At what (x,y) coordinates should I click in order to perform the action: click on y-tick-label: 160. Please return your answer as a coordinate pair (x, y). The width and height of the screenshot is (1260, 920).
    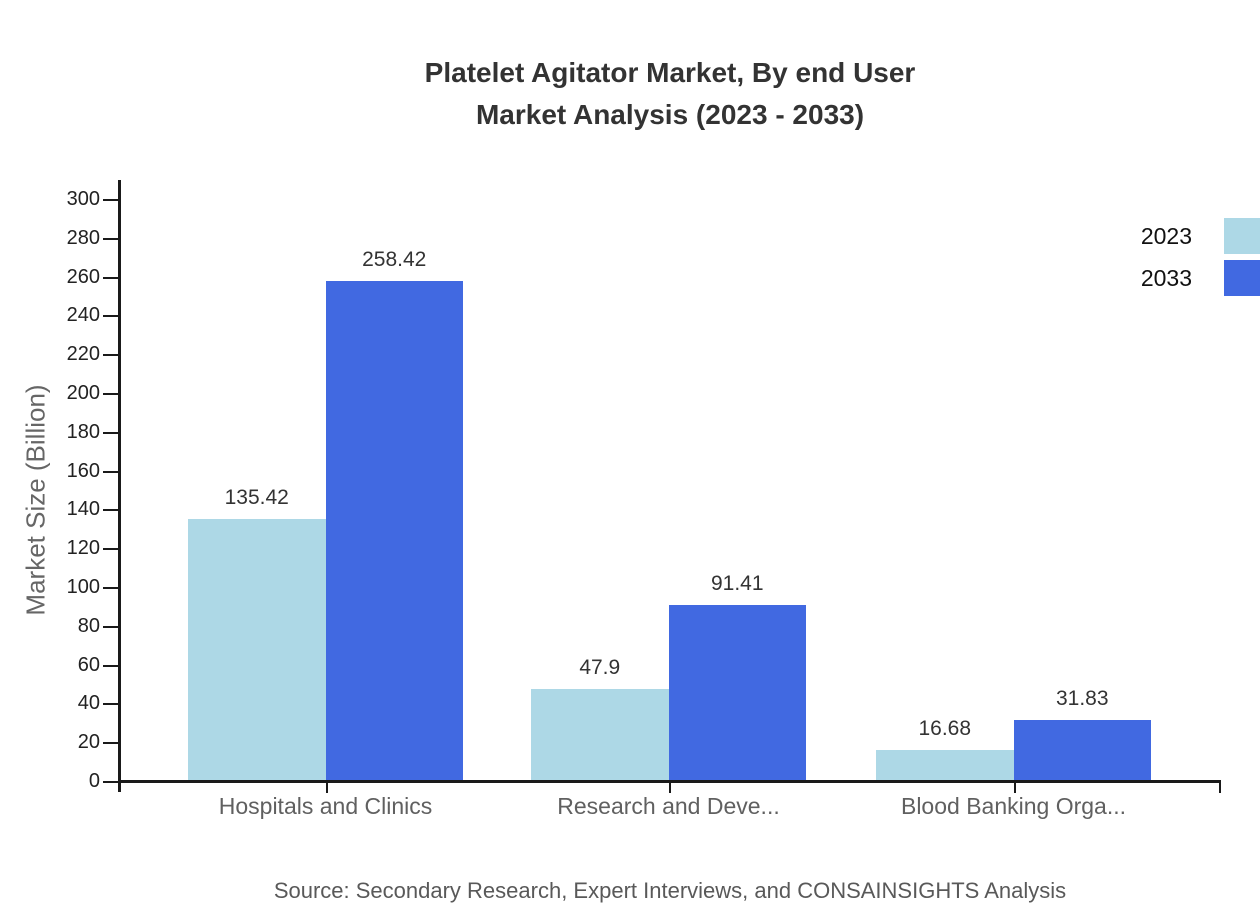
    Looking at the image, I should click on (83, 470).